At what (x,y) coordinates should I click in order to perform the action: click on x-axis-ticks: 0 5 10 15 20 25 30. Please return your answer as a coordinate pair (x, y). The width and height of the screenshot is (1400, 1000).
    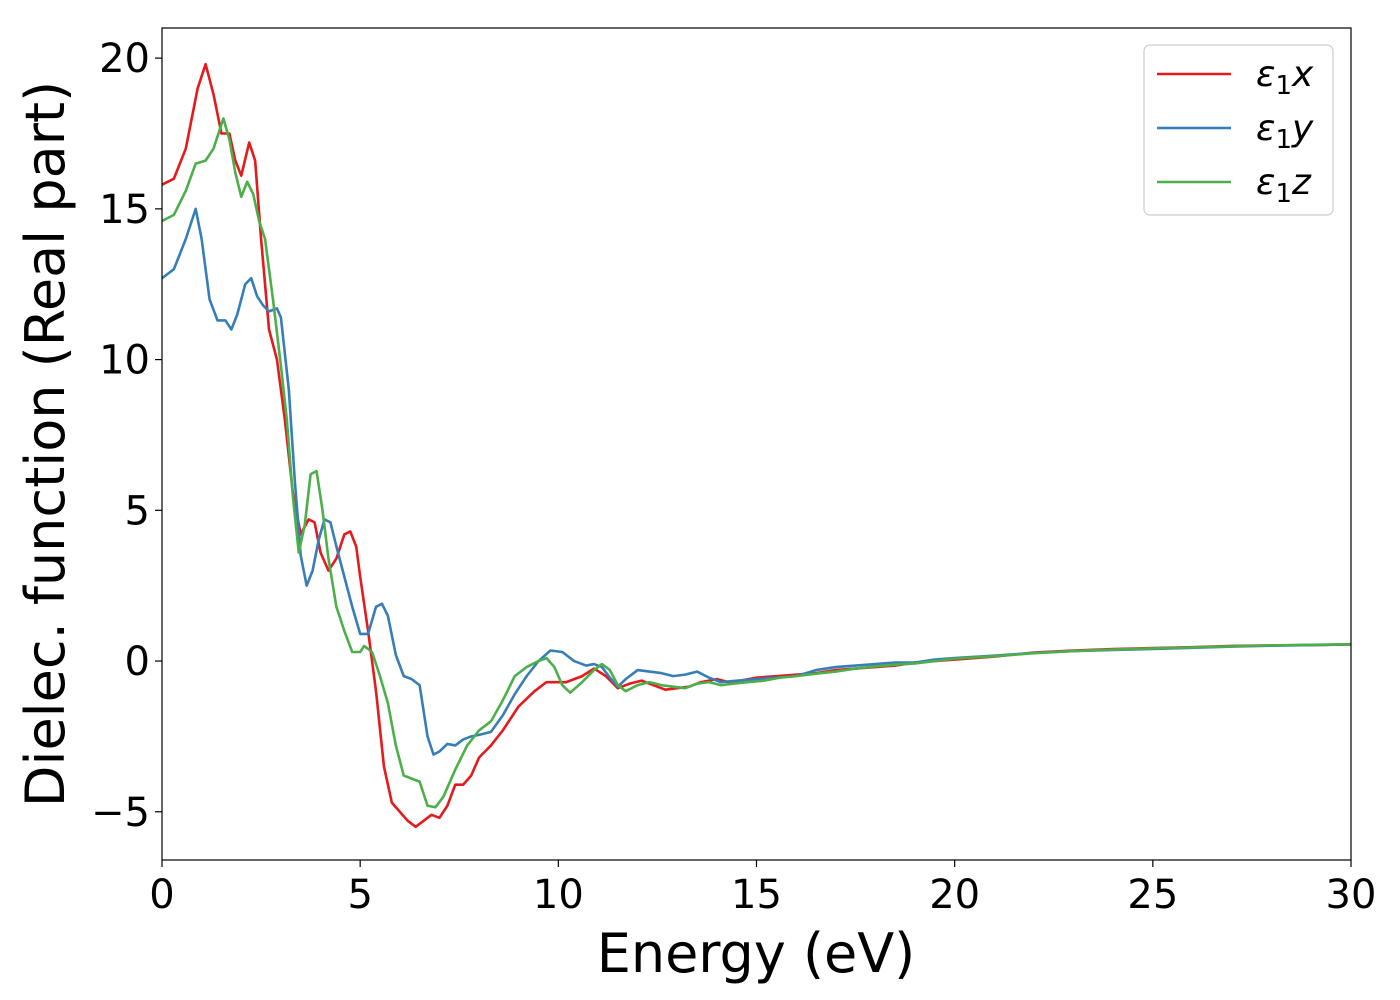
    Looking at the image, I should click on (762, 889).